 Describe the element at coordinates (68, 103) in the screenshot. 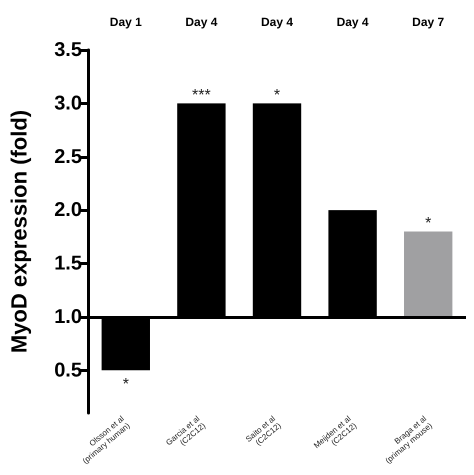

I see `y-tick-label: 3.0` at that location.